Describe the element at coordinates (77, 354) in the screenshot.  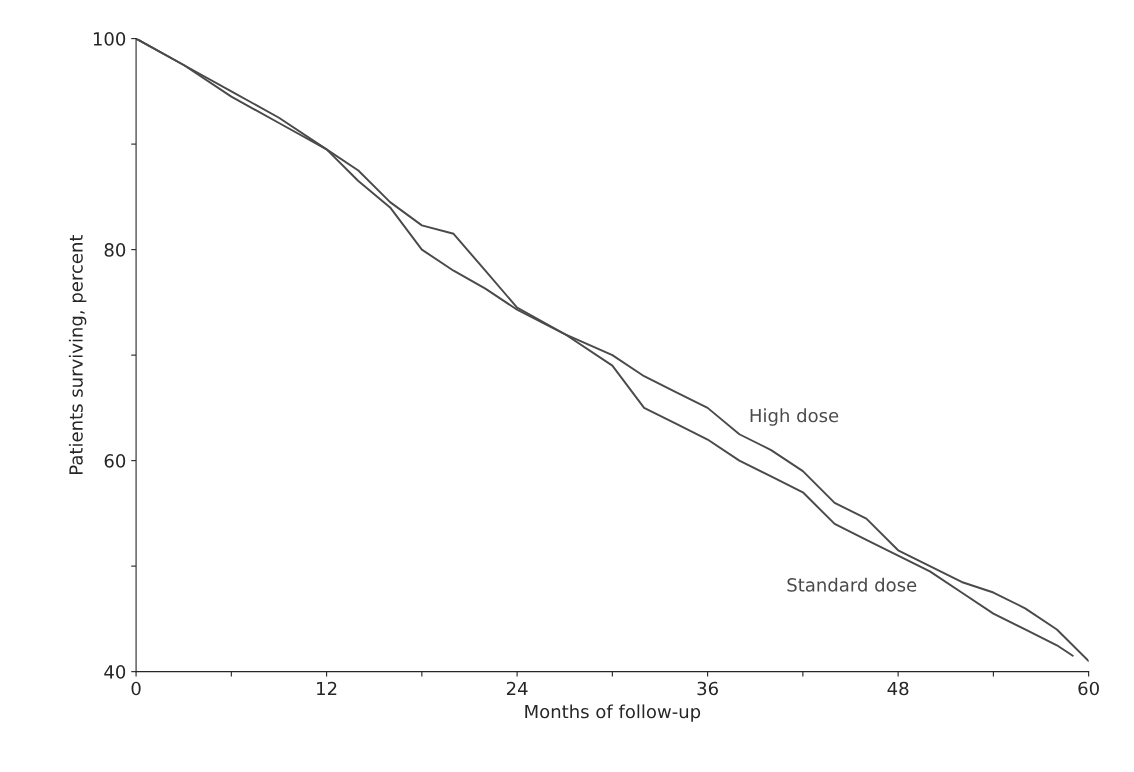
I see `y-axis-title: Patients surviving, percent` at that location.